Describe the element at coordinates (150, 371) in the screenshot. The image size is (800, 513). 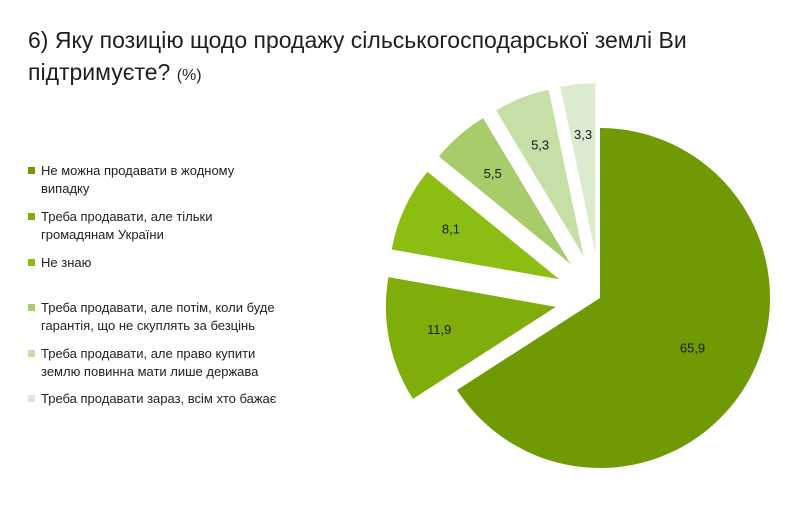
I see `legend-label-4-line2: землю повинна мати лише держава` at that location.